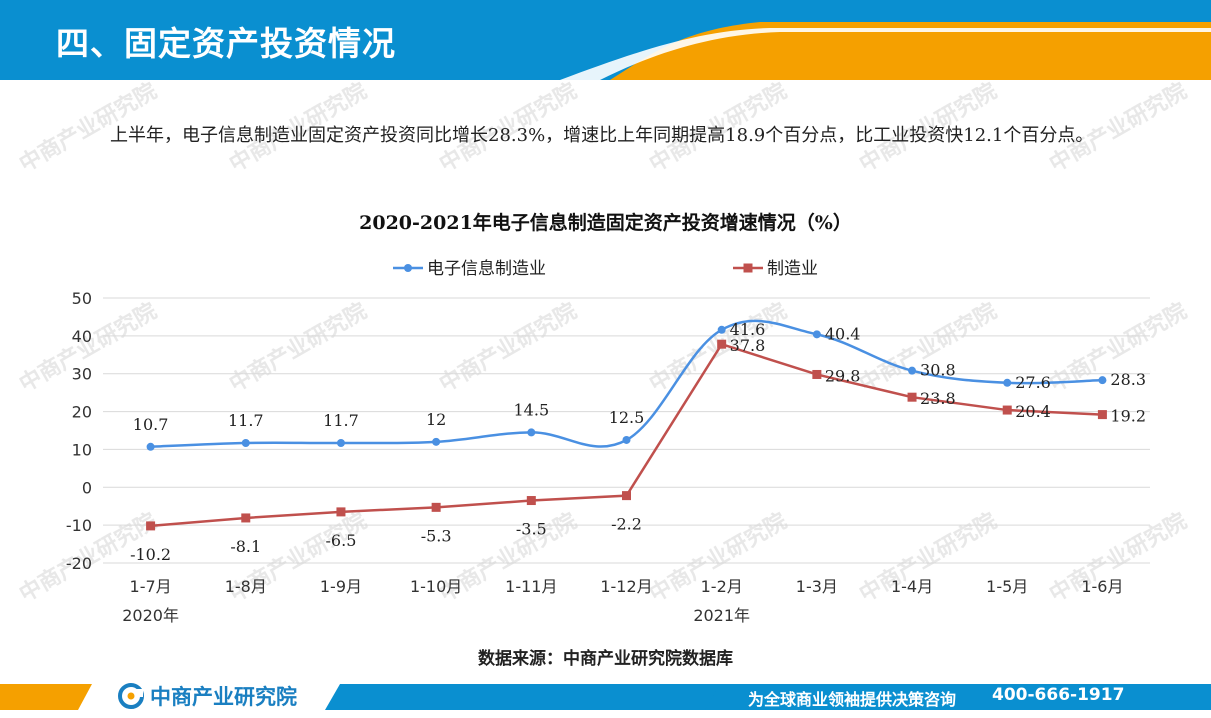 The height and width of the screenshot is (718, 1211). Describe the element at coordinates (1007, 586) in the screenshot. I see `x-tick-label: 1-5月` at that location.